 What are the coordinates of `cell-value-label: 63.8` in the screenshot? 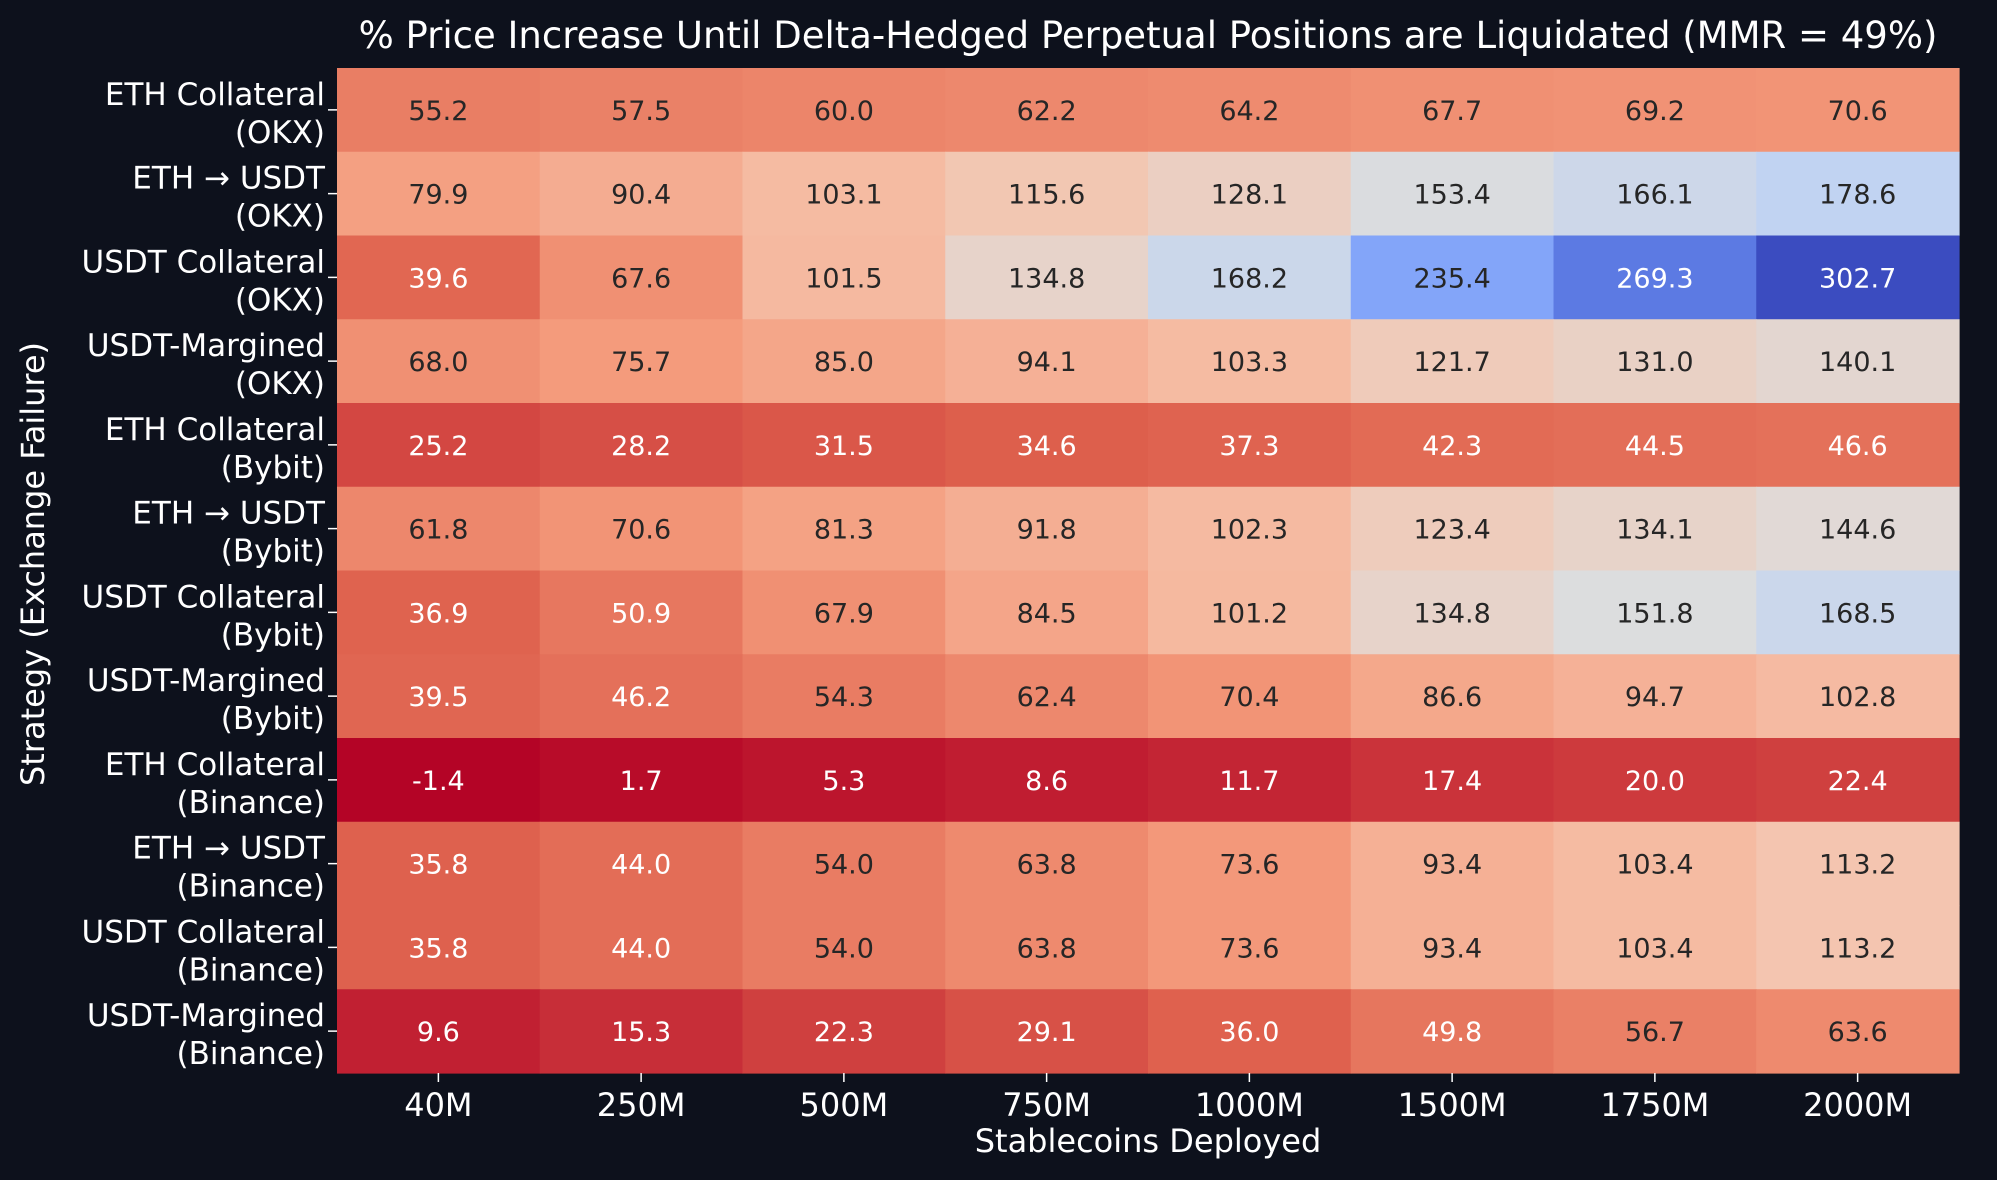 It's located at (1047, 948).